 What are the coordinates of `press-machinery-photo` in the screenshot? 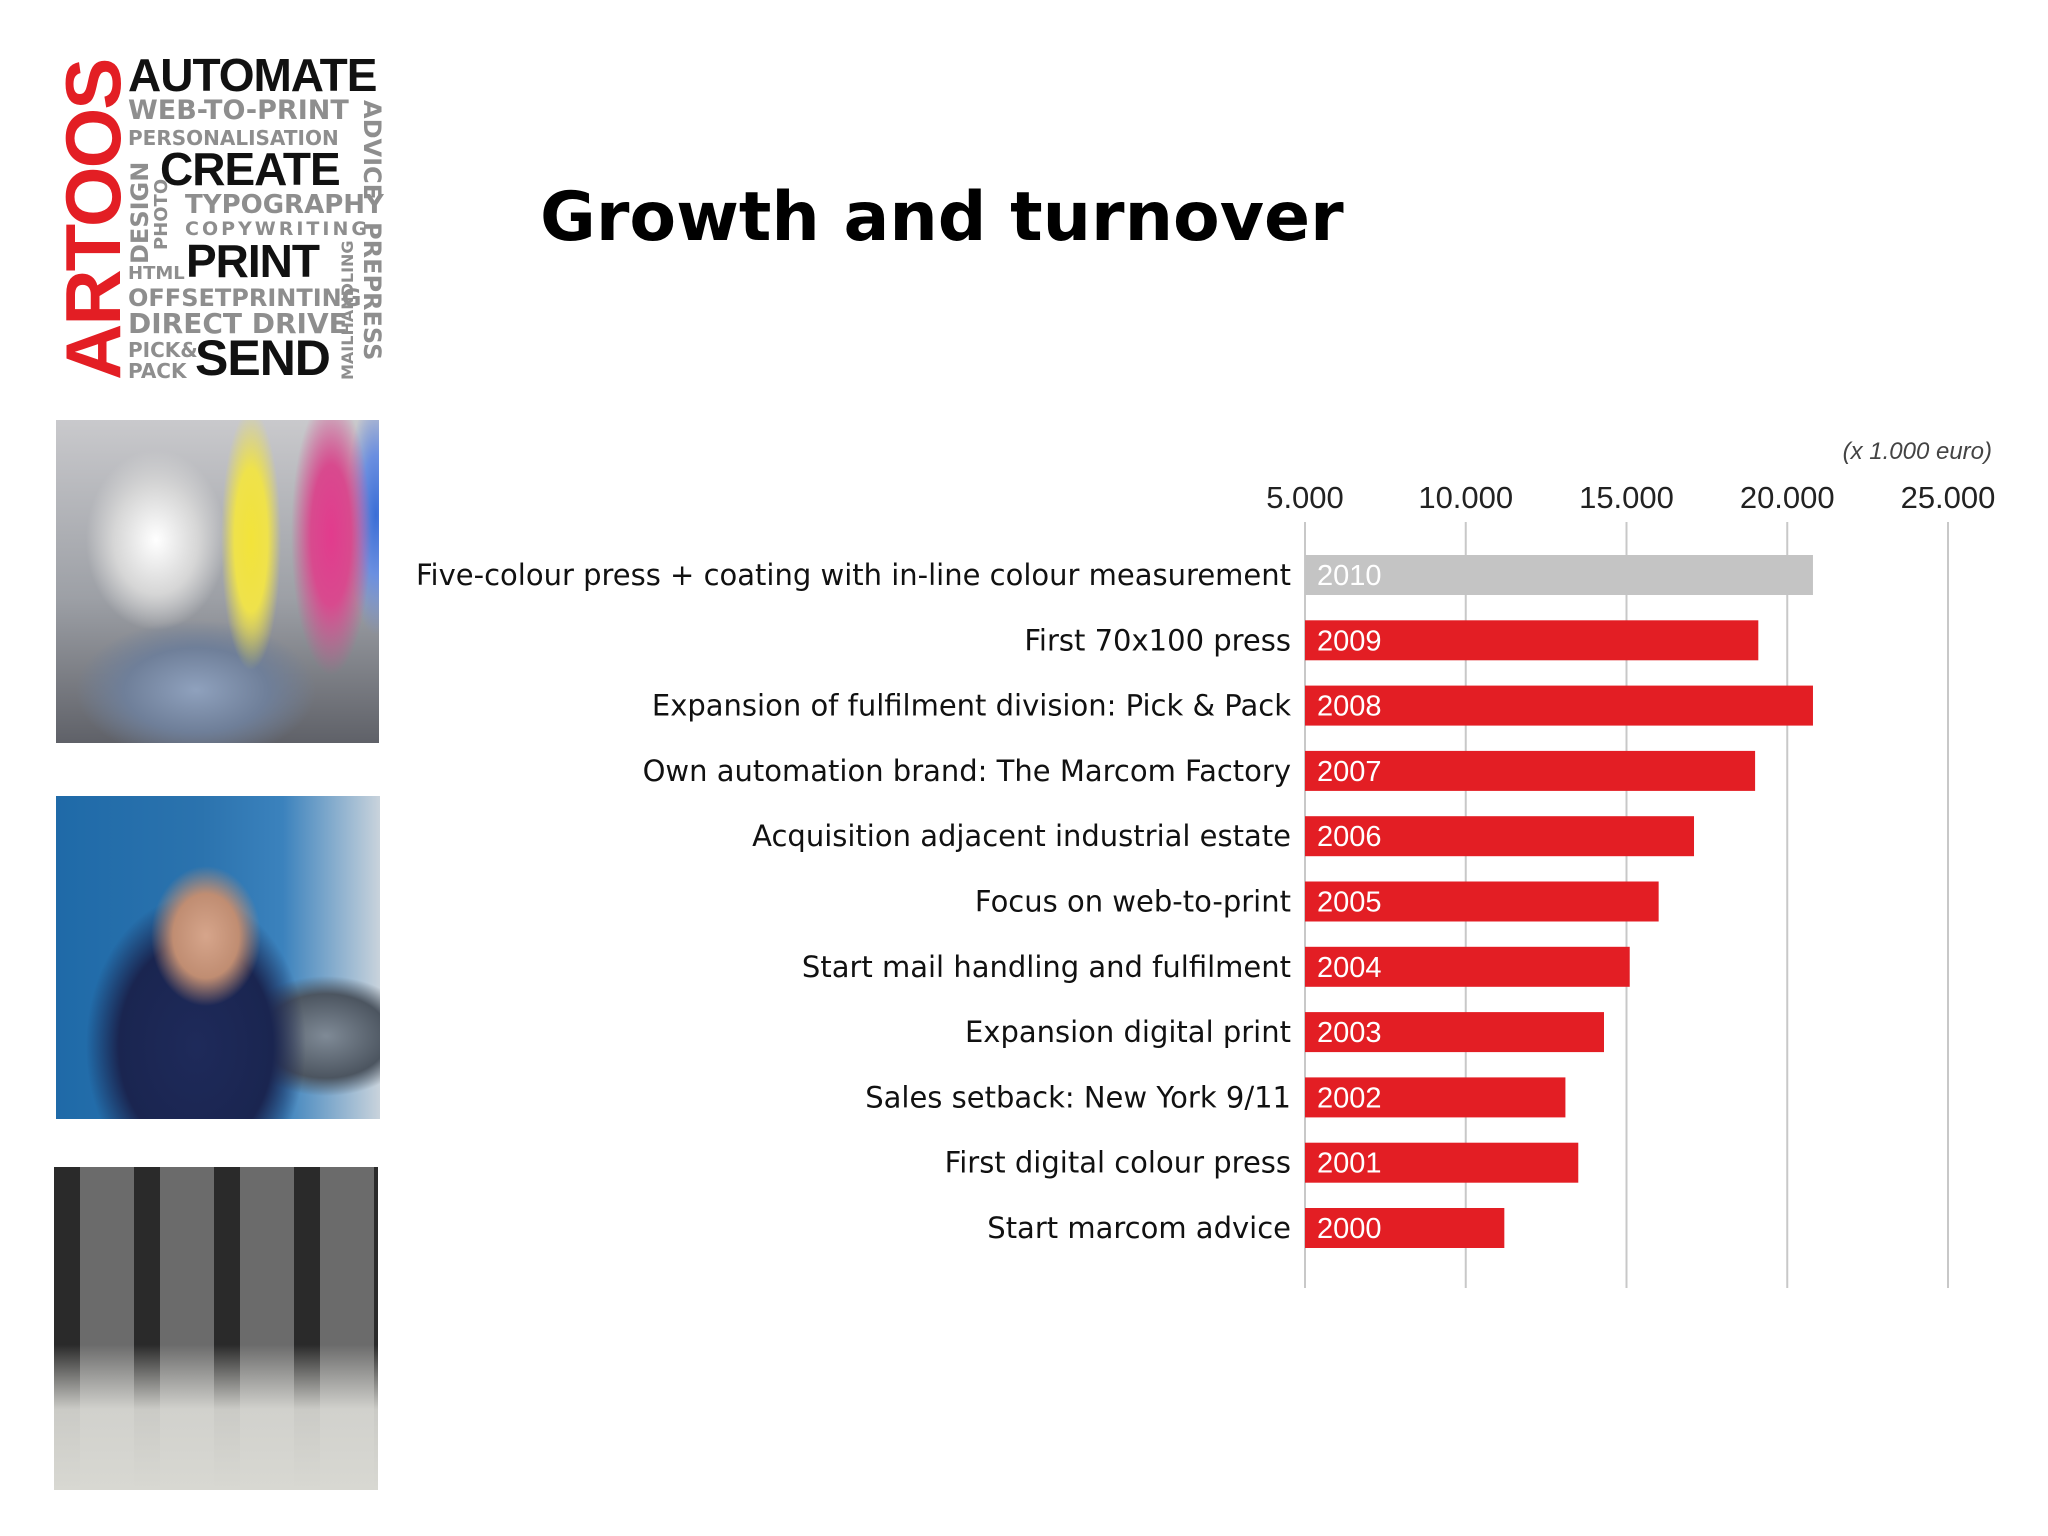 It's located at (216, 1328).